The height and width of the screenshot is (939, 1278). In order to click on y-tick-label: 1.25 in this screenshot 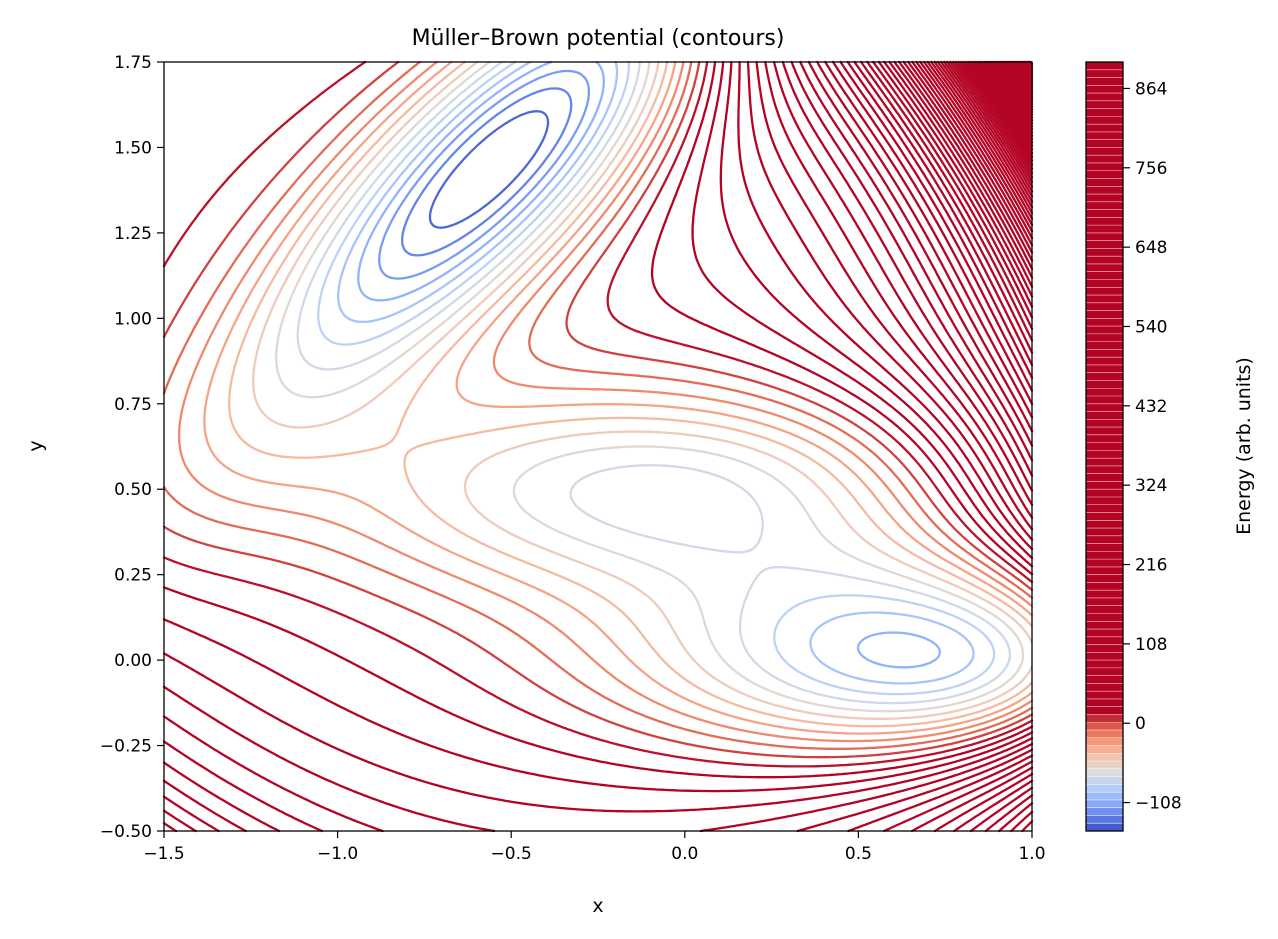, I will do `click(133, 234)`.